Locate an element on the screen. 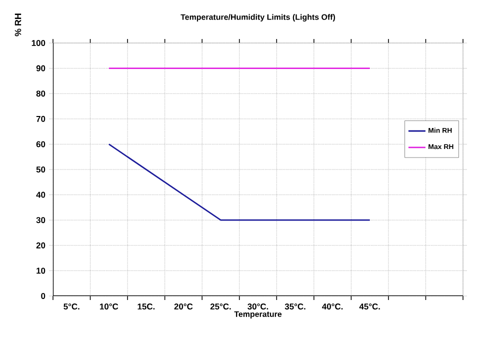  y-tick-label: 40 is located at coordinates (41, 195).